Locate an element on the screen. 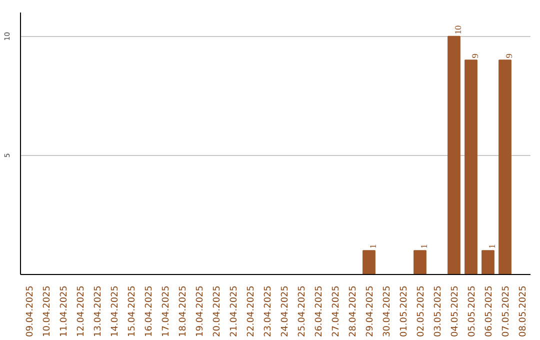  x-tick-label: 27.04.2025 is located at coordinates (337, 312).